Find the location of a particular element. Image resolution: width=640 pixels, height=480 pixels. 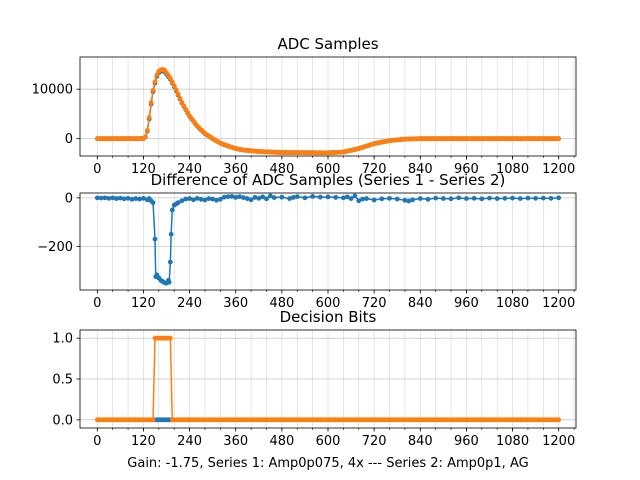

y-tick-label: 10000 is located at coordinates (52, 90).